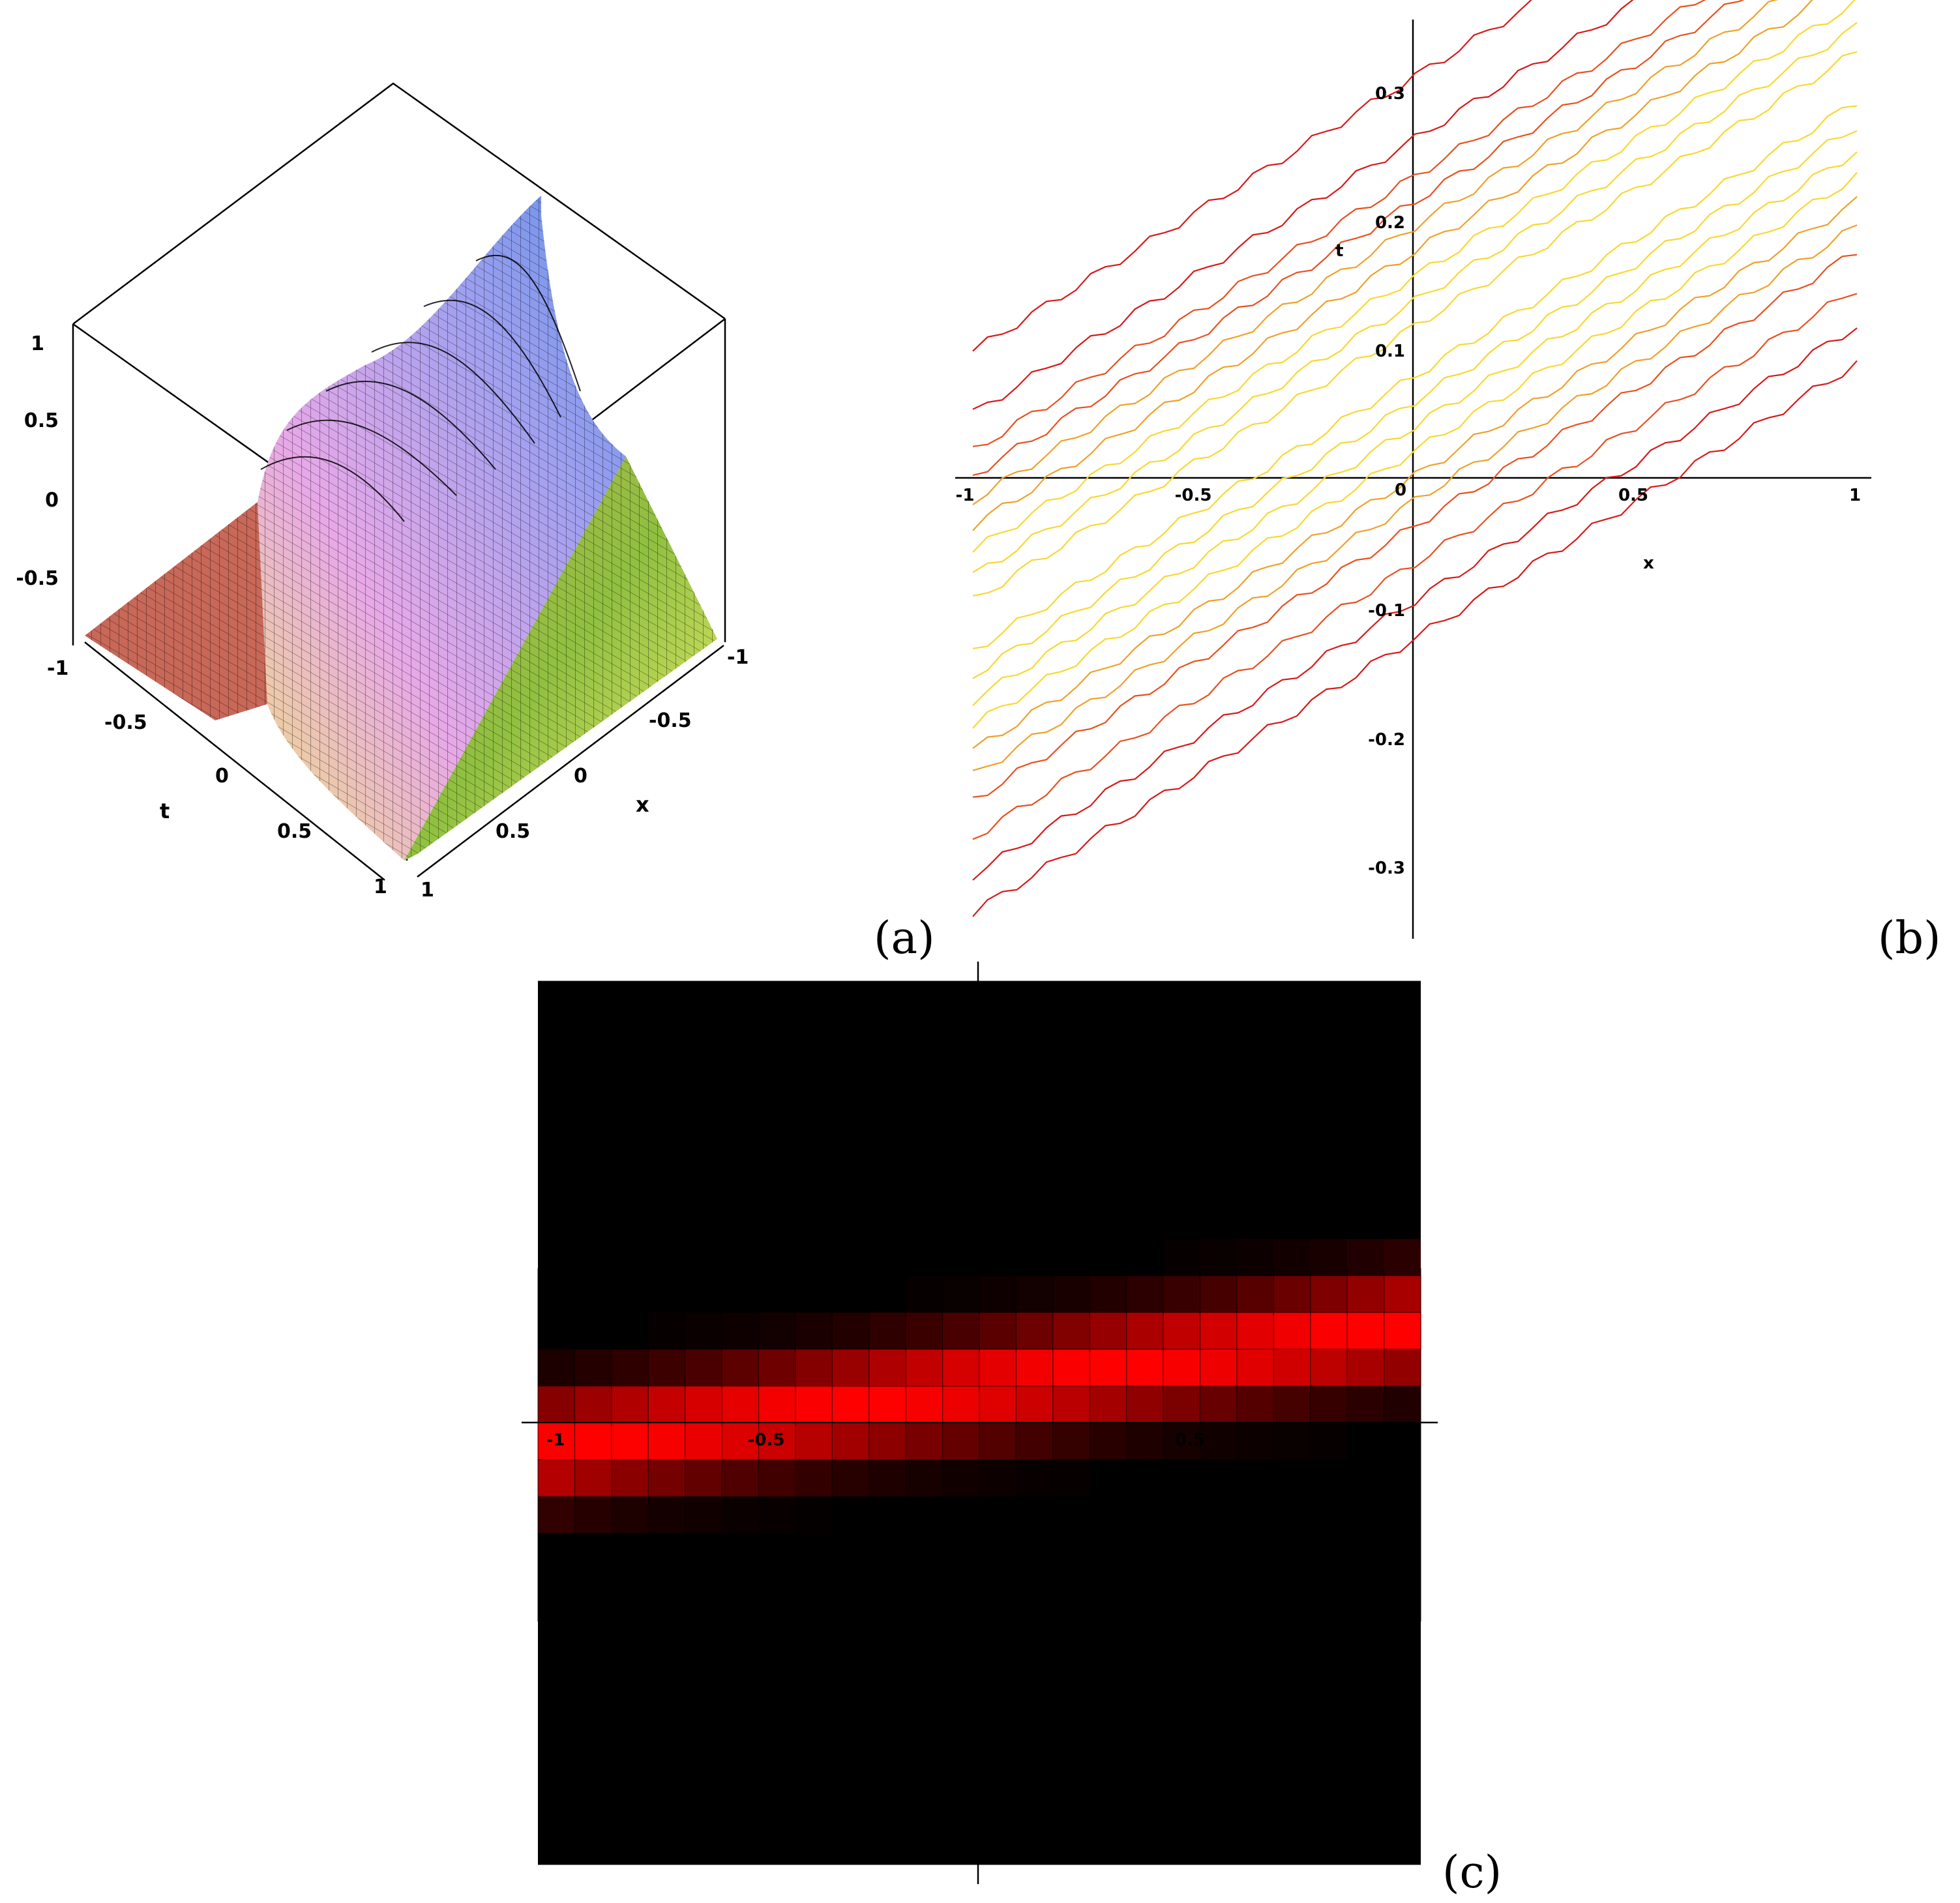 This screenshot has height=1903, width=1960. Describe the element at coordinates (420, 388) in the screenshot. I see `surface-contour-lines` at that location.